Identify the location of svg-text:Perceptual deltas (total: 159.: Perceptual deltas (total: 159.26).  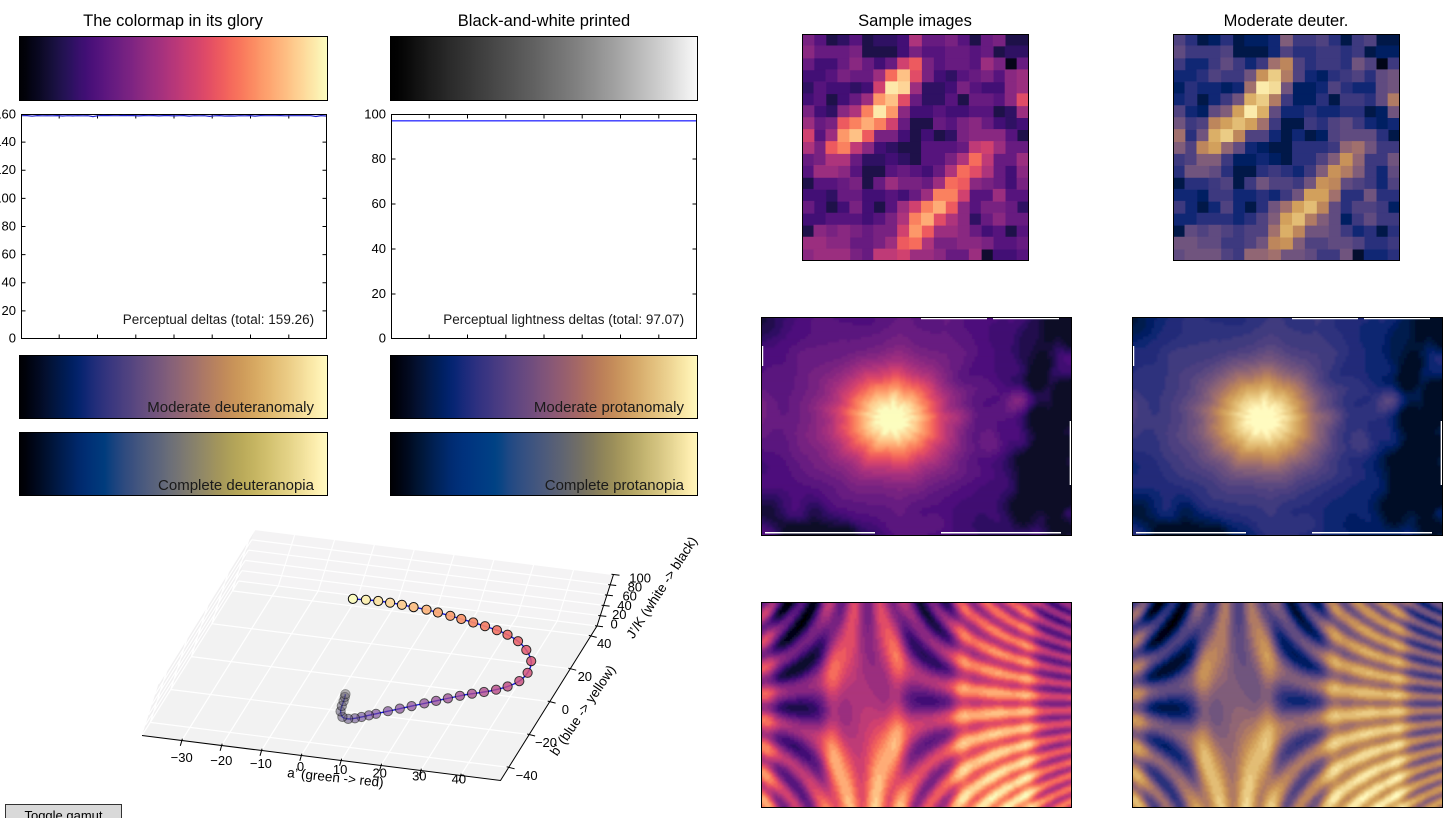
(218, 319).